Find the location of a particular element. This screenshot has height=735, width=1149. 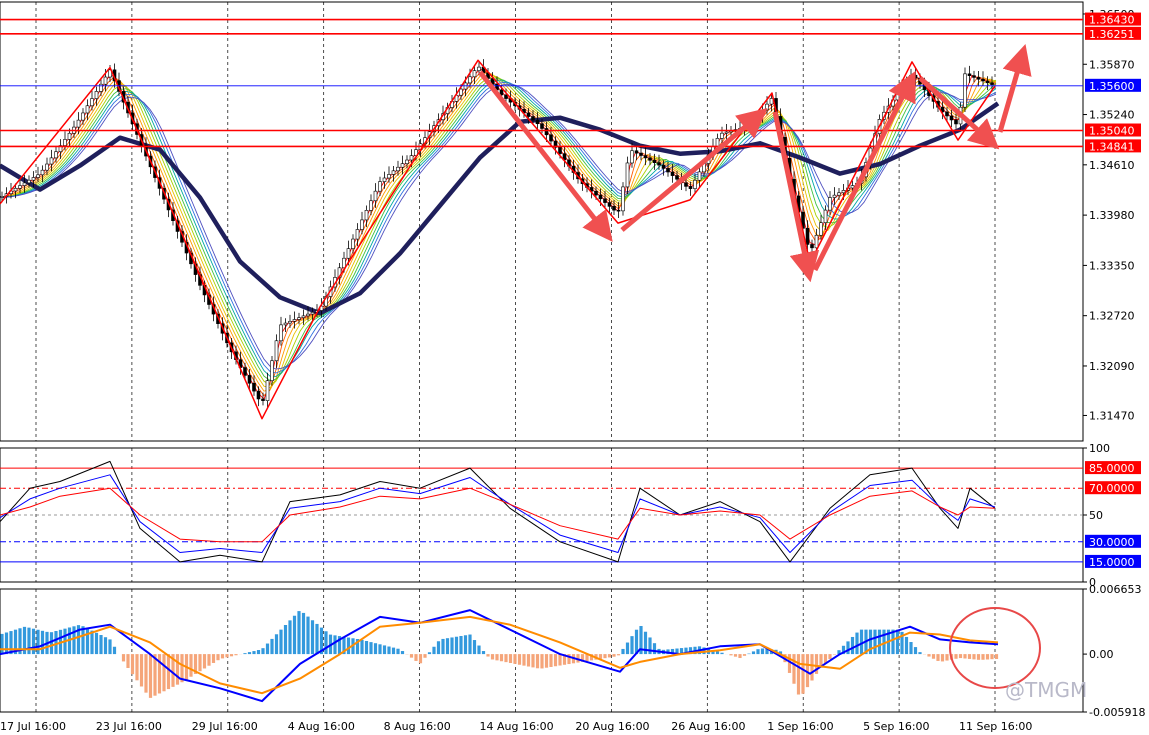

y-tick-label: 1.31470 is located at coordinates (1112, 415).